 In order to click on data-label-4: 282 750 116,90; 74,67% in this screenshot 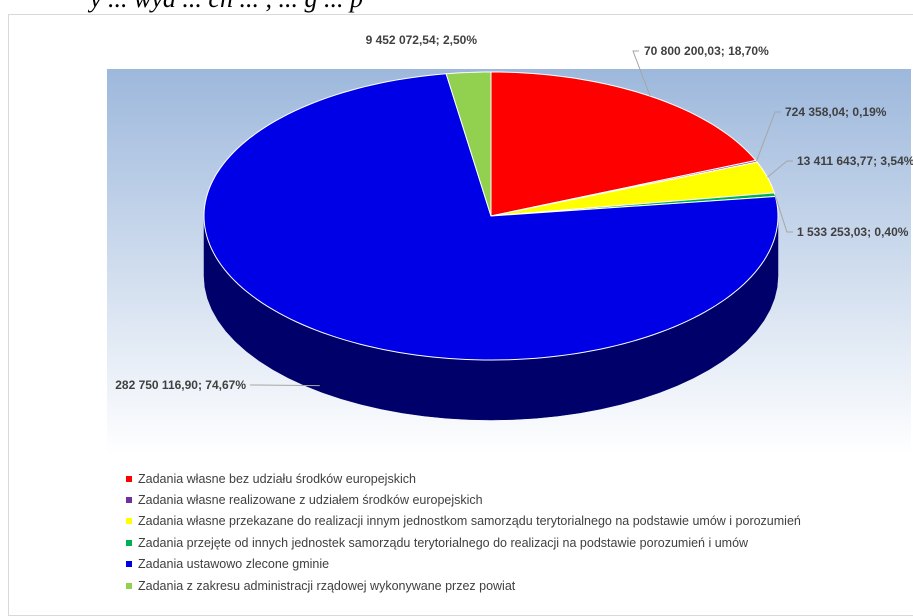, I will do `click(180, 385)`.